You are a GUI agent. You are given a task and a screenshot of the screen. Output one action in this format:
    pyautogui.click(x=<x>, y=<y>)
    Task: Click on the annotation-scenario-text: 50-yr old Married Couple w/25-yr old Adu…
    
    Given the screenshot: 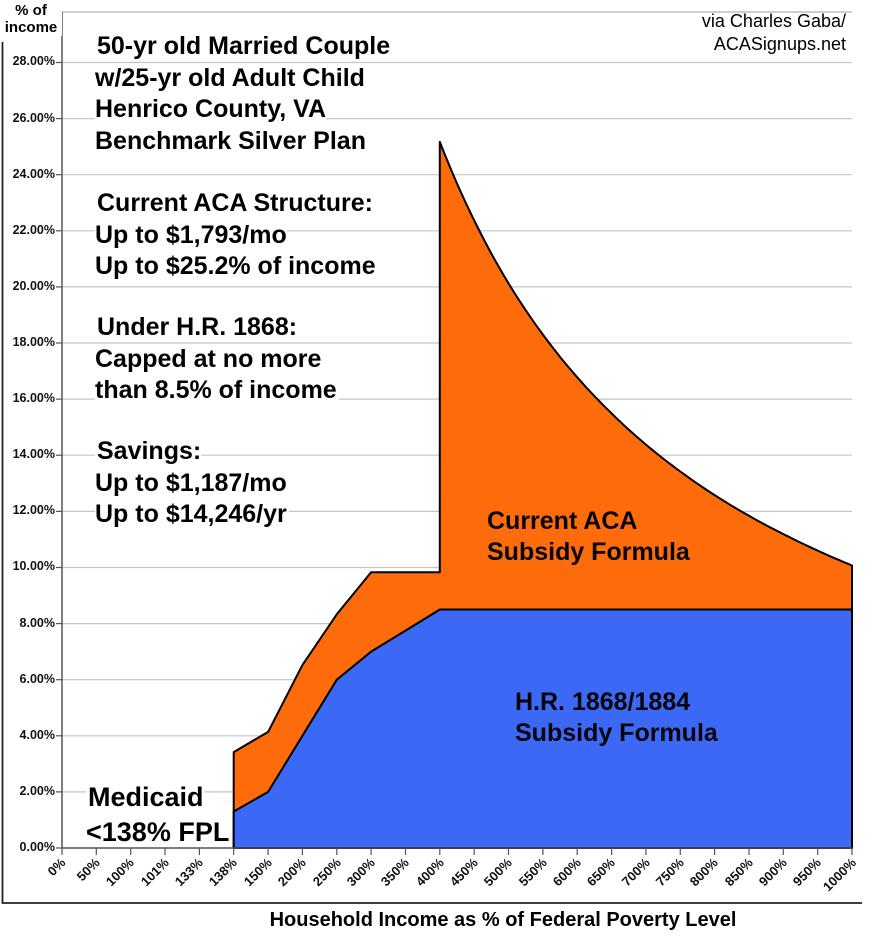 What is the action you would take?
    pyautogui.click(x=243, y=93)
    